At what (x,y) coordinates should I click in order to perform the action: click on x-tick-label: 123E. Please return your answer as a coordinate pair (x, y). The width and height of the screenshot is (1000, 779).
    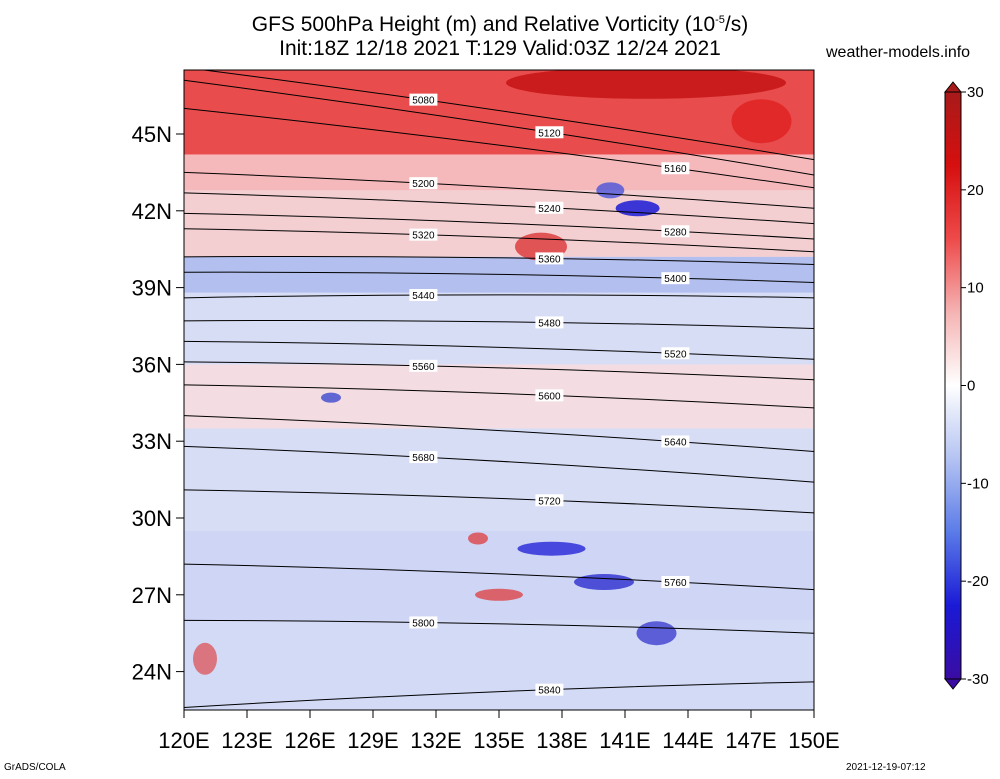
    Looking at the image, I should click on (246, 740).